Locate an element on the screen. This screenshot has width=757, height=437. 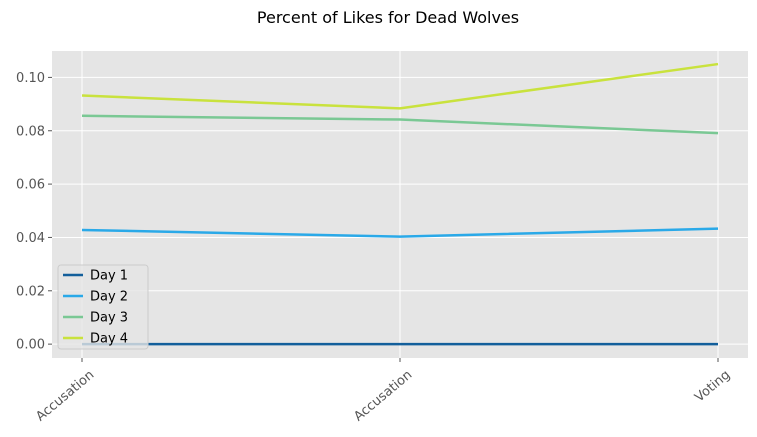
legend-label: Day 4 is located at coordinates (109, 339).